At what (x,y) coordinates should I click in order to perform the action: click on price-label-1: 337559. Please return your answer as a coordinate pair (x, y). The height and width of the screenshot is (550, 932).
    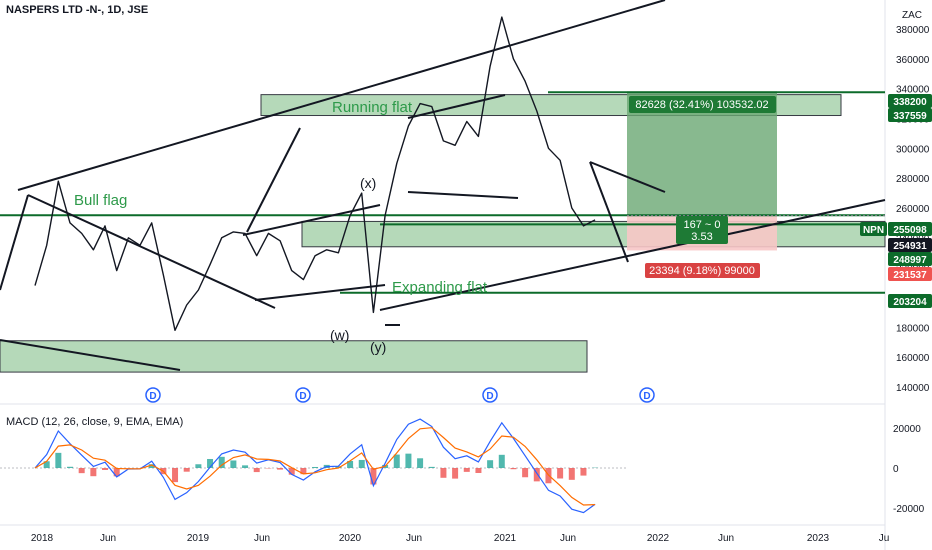
    Looking at the image, I should click on (910, 116).